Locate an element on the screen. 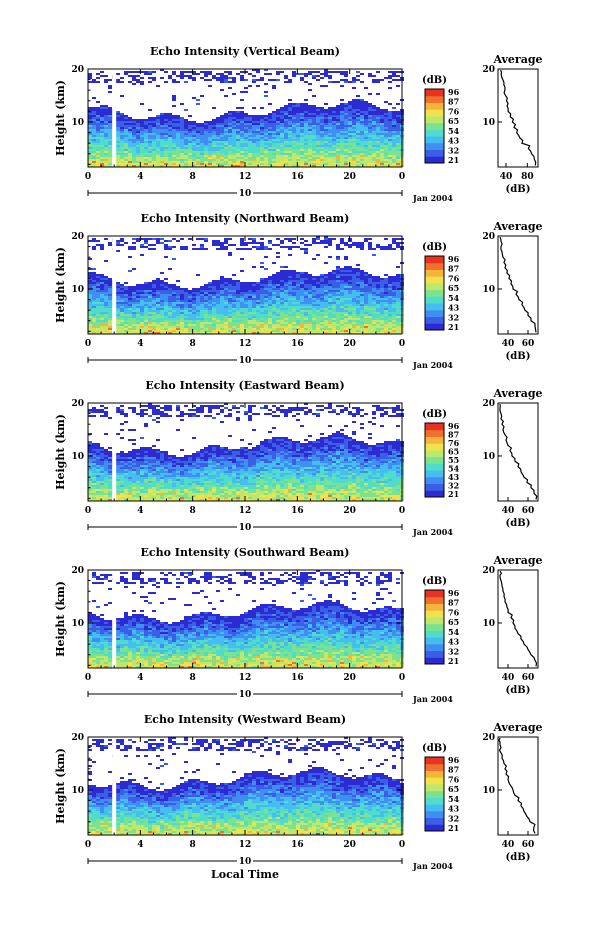 The width and height of the screenshot is (616, 929). colorbar-tick-label: 21 is located at coordinates (453, 494).